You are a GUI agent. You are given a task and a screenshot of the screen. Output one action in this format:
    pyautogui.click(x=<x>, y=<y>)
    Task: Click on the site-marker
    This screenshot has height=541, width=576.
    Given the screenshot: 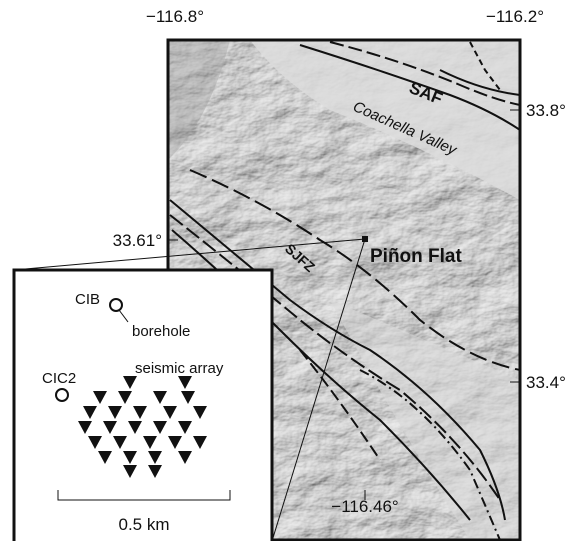 What is the action you would take?
    pyautogui.click(x=365, y=239)
    